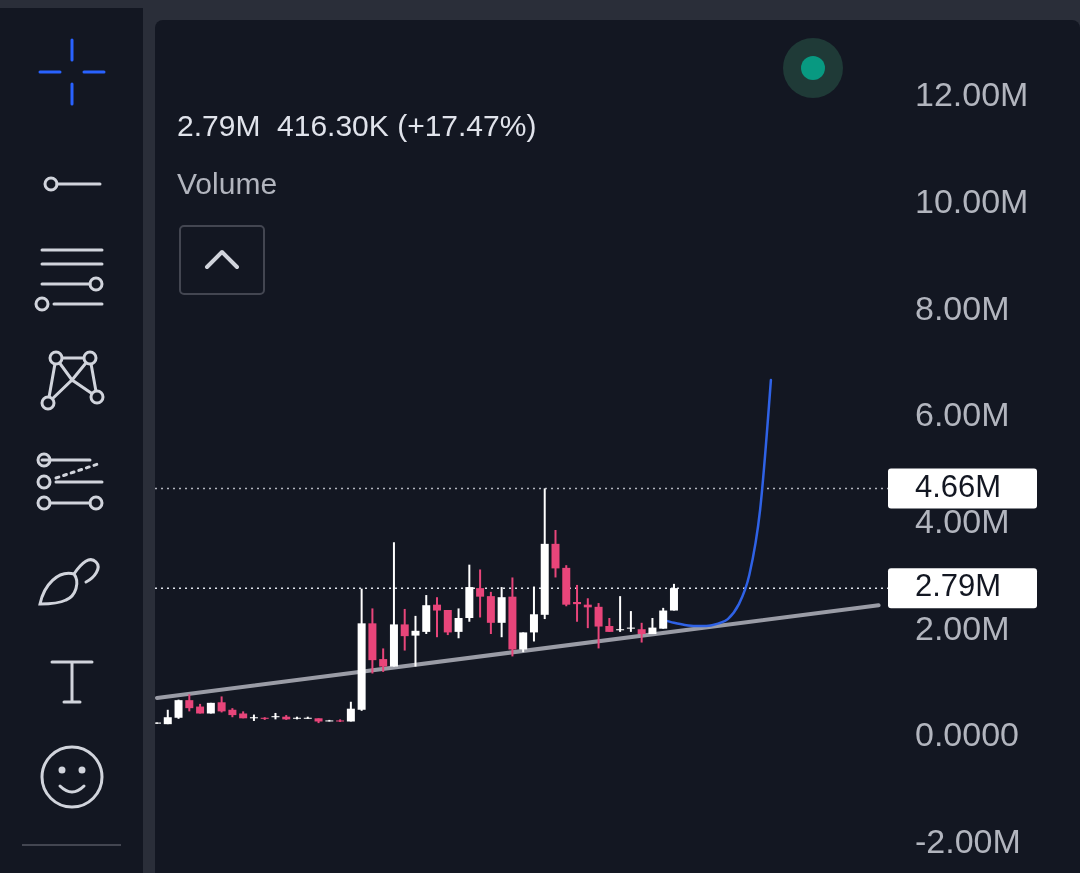  Describe the element at coordinates (972, 94) in the screenshot. I see `y-tick-label: 12.00M` at that location.